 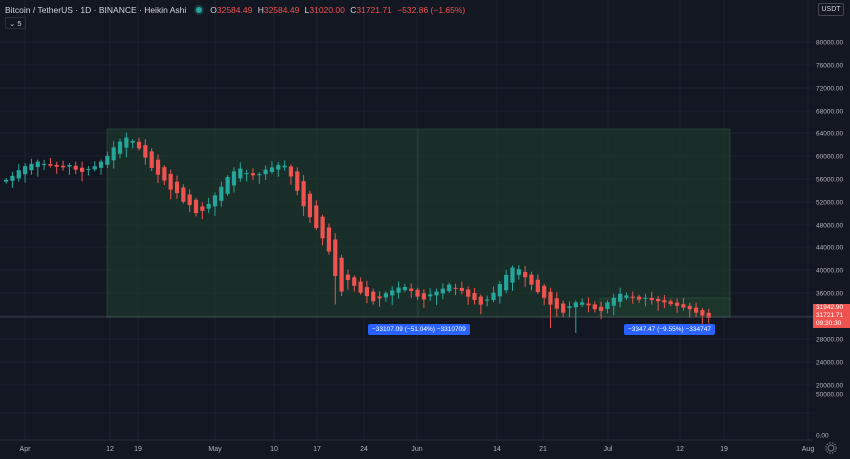 What do you see at coordinates (374, 10) in the screenshot?
I see `close-value: 31721.71` at bounding box center [374, 10].